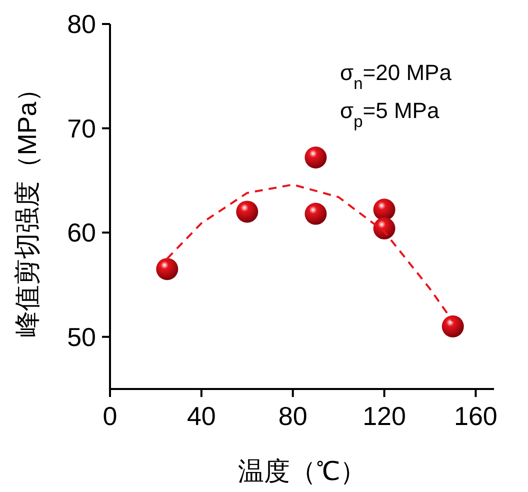 The height and width of the screenshot is (492, 528). Describe the element at coordinates (110, 416) in the screenshot. I see `x-tick-label: 0` at that location.